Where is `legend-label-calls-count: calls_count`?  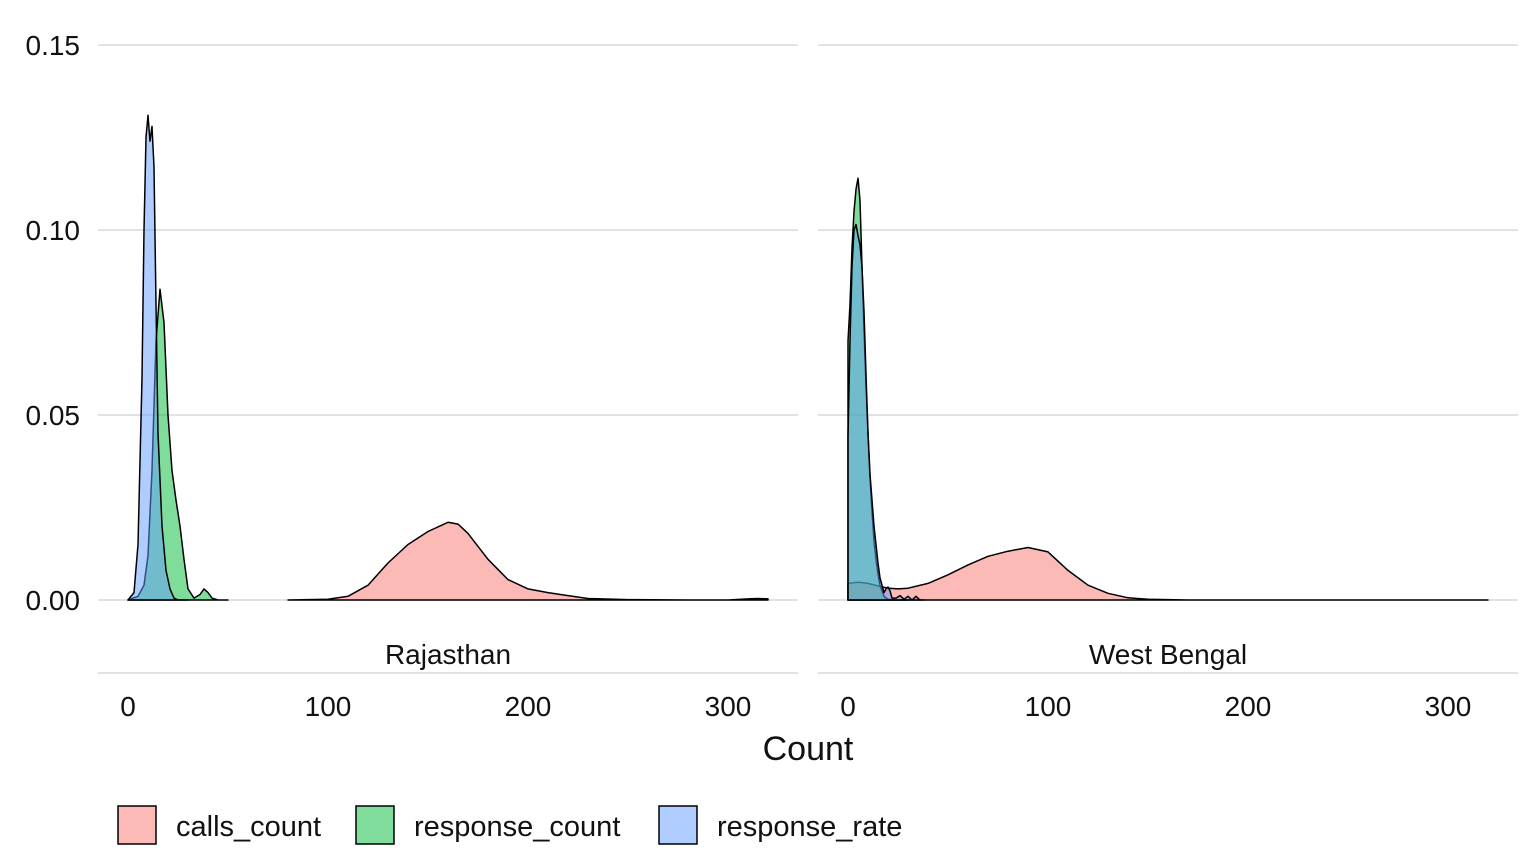
legend-label-calls-count: calls_count is located at coordinates (248, 827).